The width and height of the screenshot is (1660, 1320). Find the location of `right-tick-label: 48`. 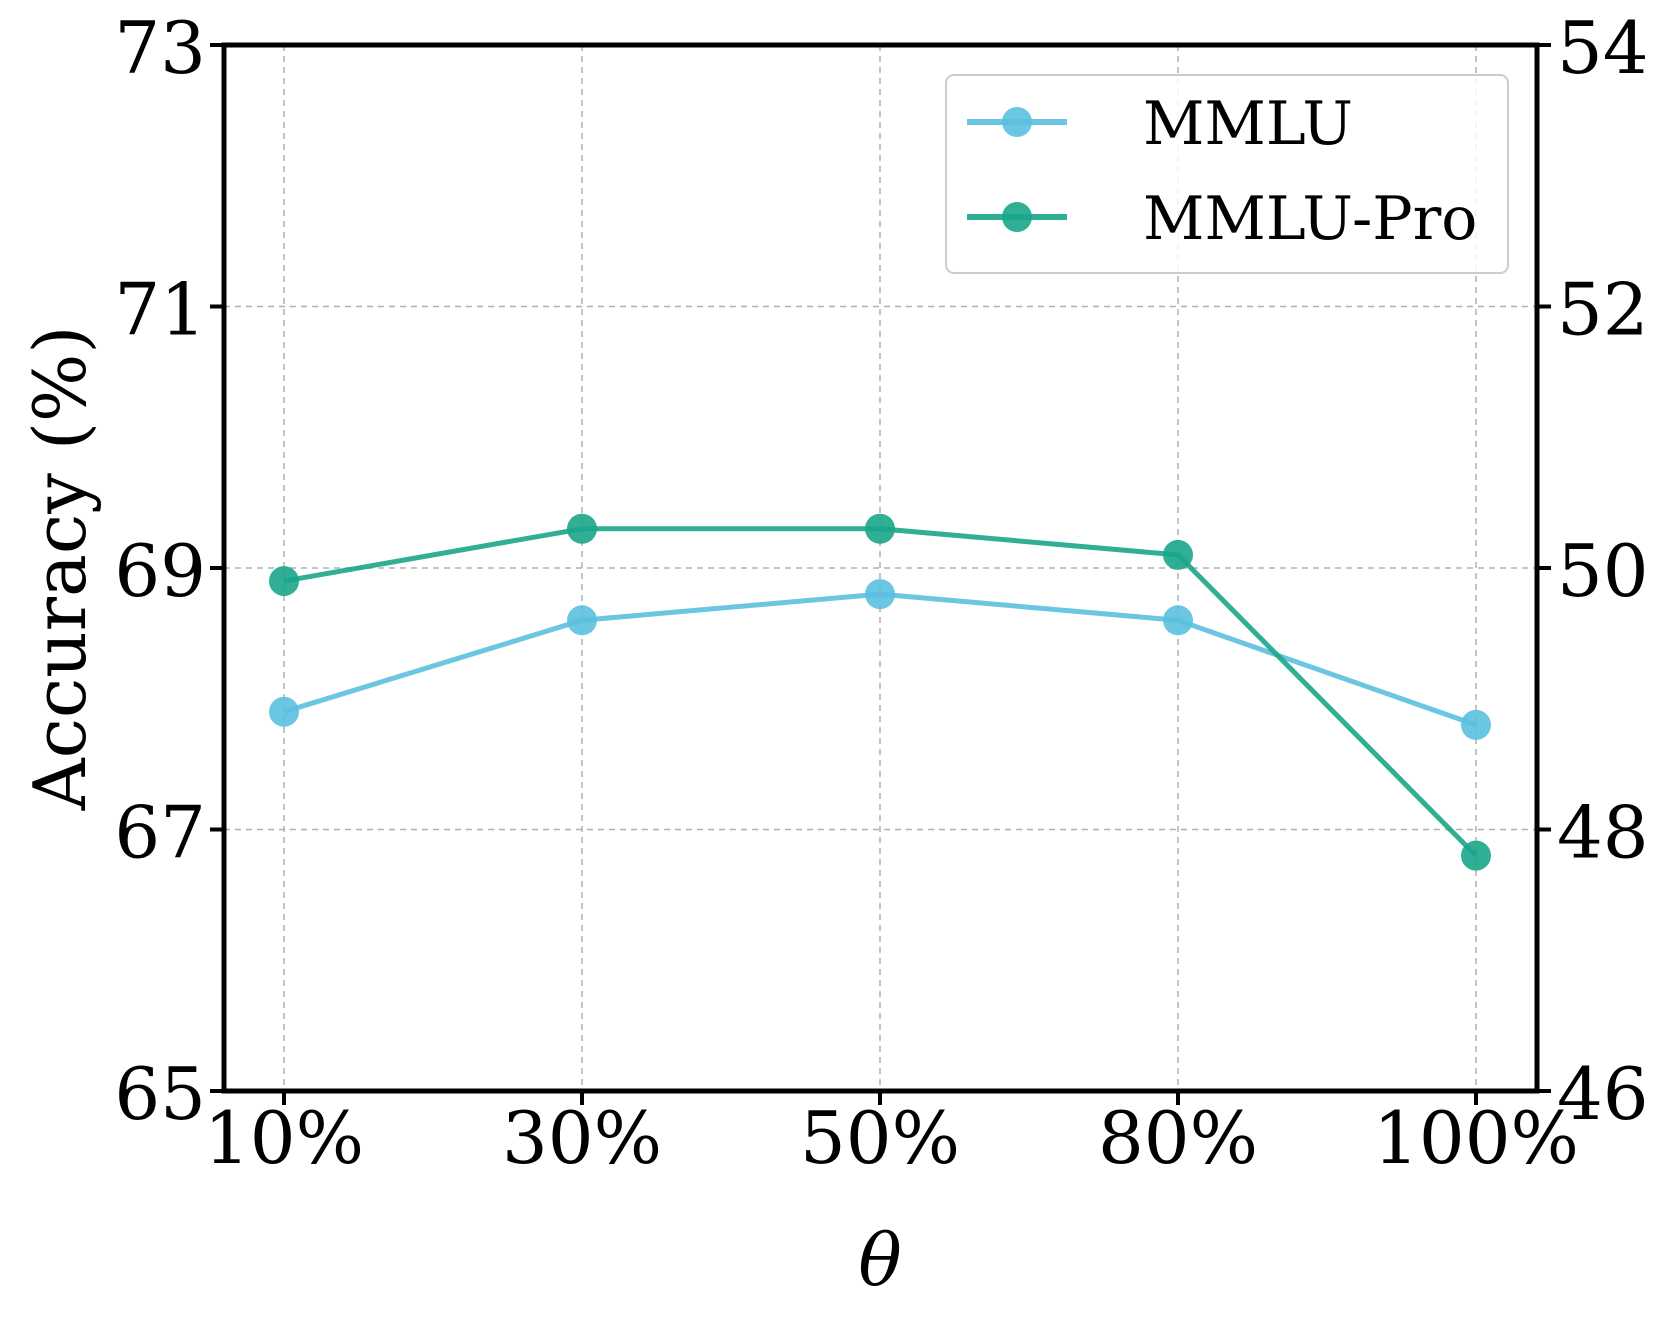

right-tick-label: 48 is located at coordinates (1603, 833).